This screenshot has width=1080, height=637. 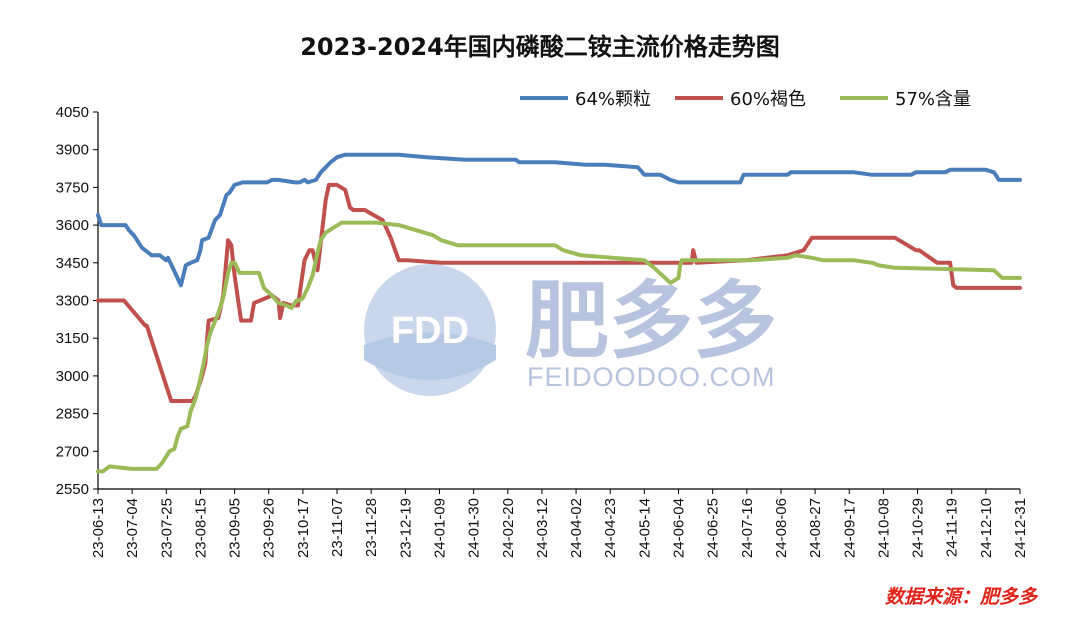 I want to click on x-tick-label: 24-02-20, so click(x=508, y=528).